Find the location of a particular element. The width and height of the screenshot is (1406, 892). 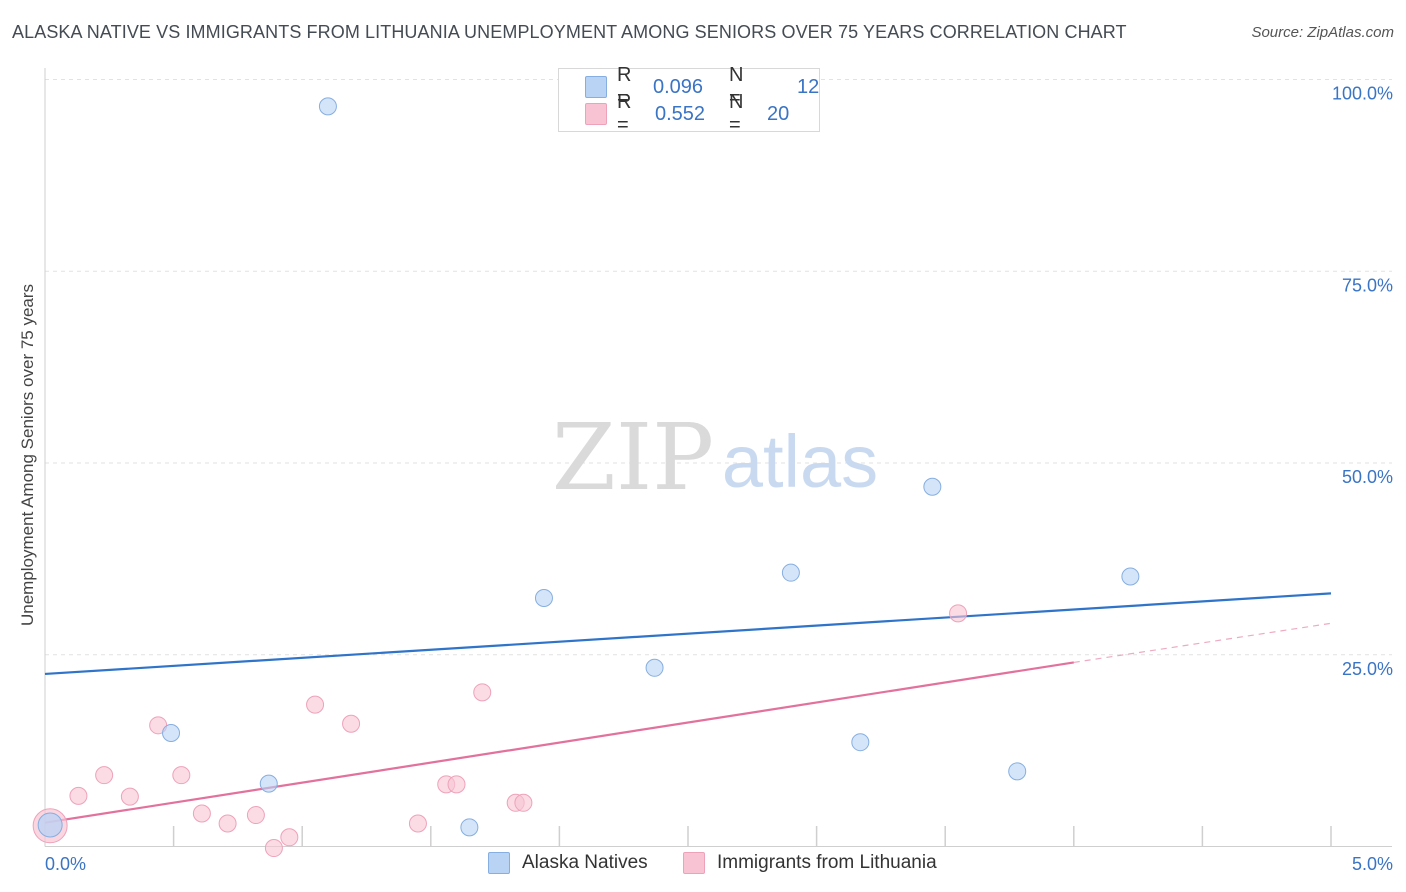

x-tick-label: 0.0% is located at coordinates (65, 864).